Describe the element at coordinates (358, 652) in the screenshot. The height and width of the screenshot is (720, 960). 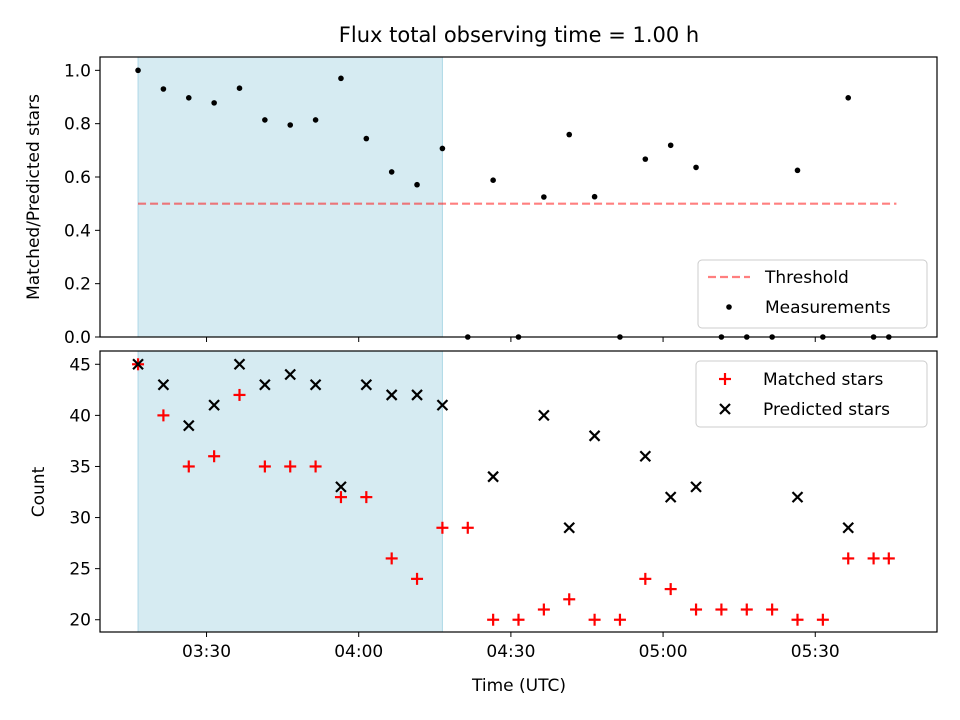
I see `x-tick-label: 04:00` at that location.